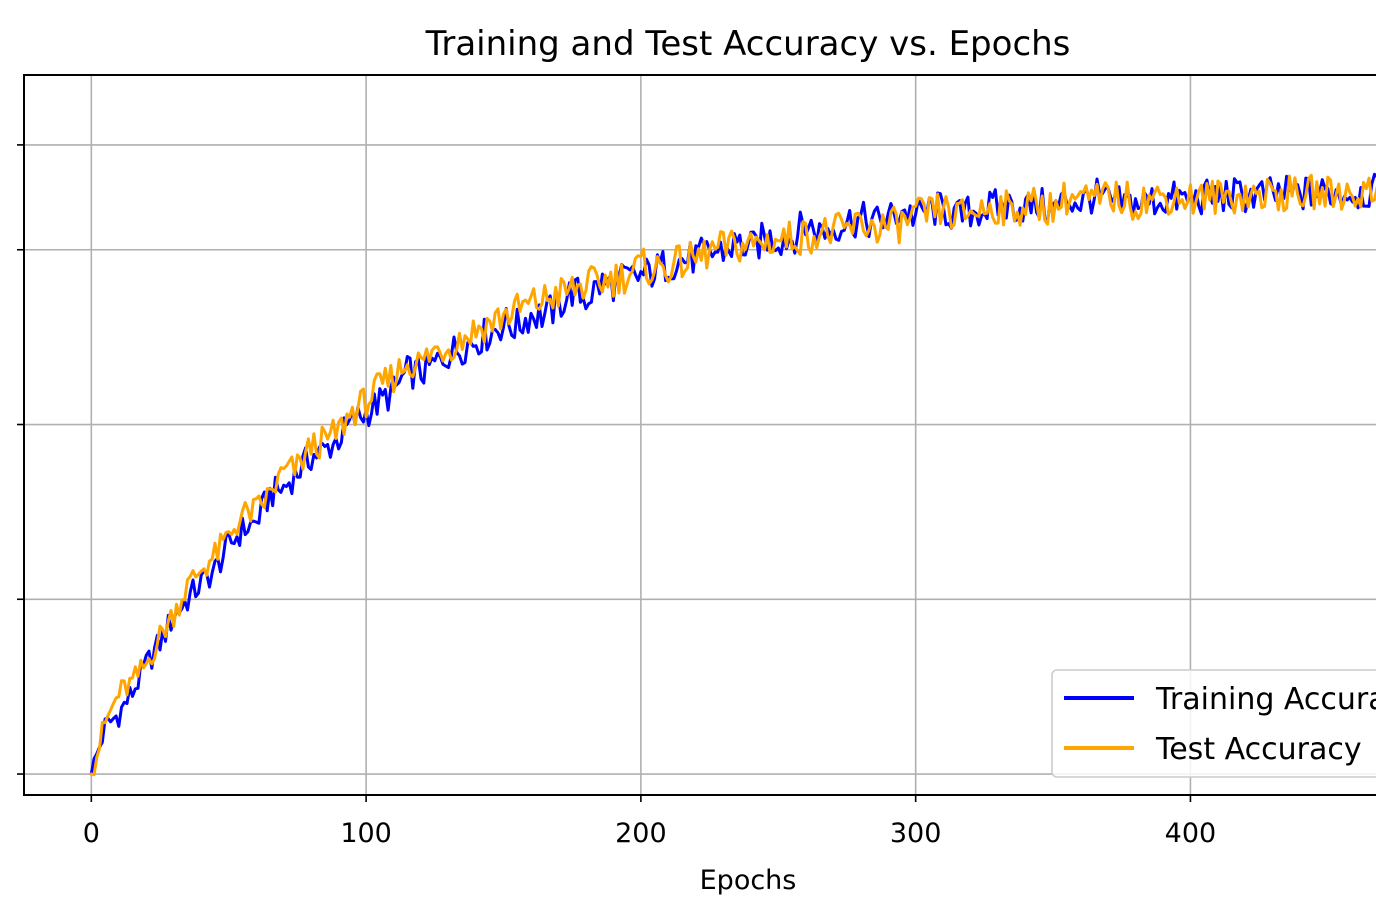  What do you see at coordinates (1265, 699) in the screenshot?
I see `legend-label: Training Accuracy` at bounding box center [1265, 699].